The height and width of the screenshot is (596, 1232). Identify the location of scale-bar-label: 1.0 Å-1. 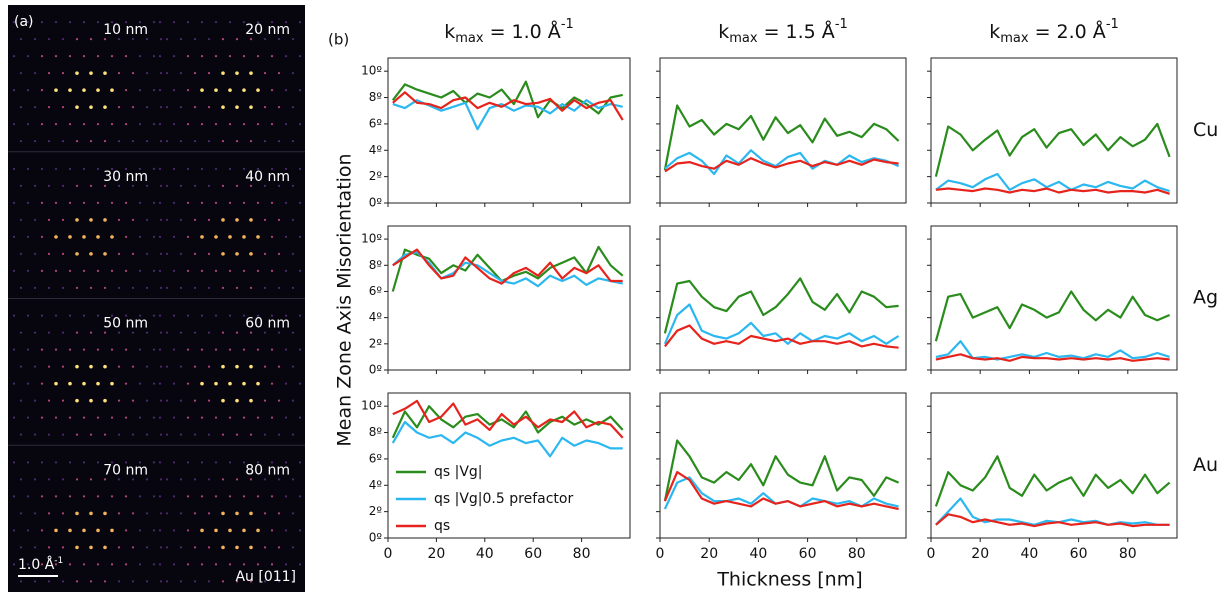
(40, 565).